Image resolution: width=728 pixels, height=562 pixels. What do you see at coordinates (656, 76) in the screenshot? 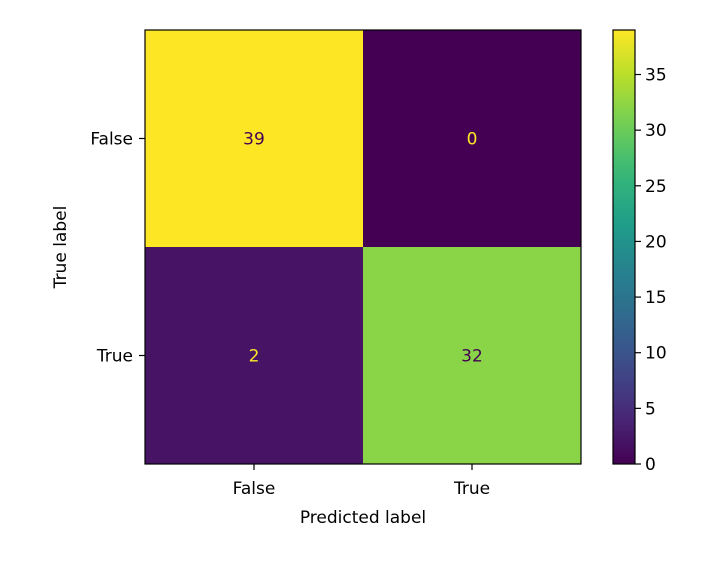
I see `colorbar-tick-label: 35` at bounding box center [656, 76].